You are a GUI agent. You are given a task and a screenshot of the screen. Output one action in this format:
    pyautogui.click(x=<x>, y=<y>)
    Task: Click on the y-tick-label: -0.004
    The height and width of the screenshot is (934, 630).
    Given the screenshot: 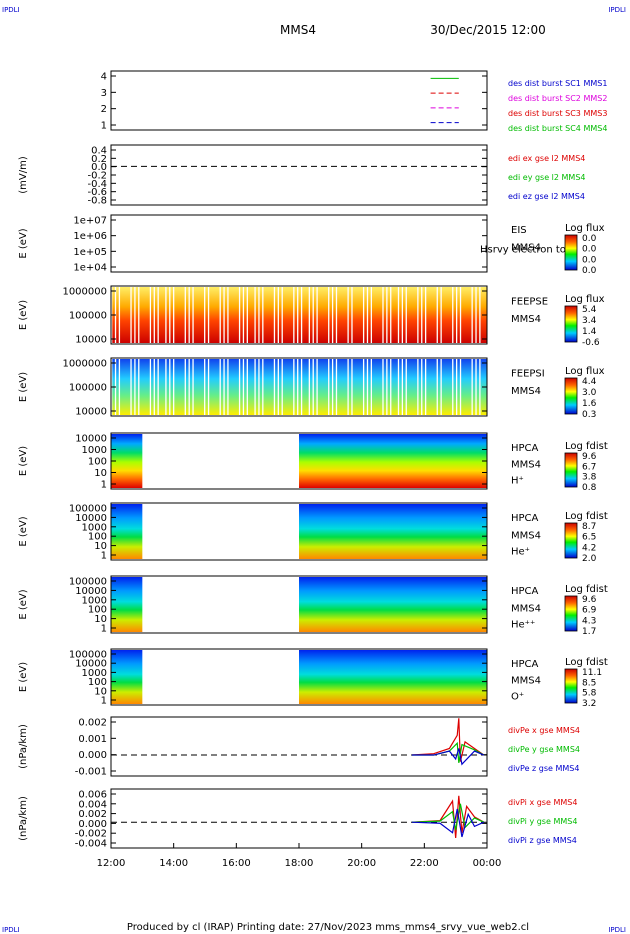 What is the action you would take?
    pyautogui.click(x=91, y=844)
    